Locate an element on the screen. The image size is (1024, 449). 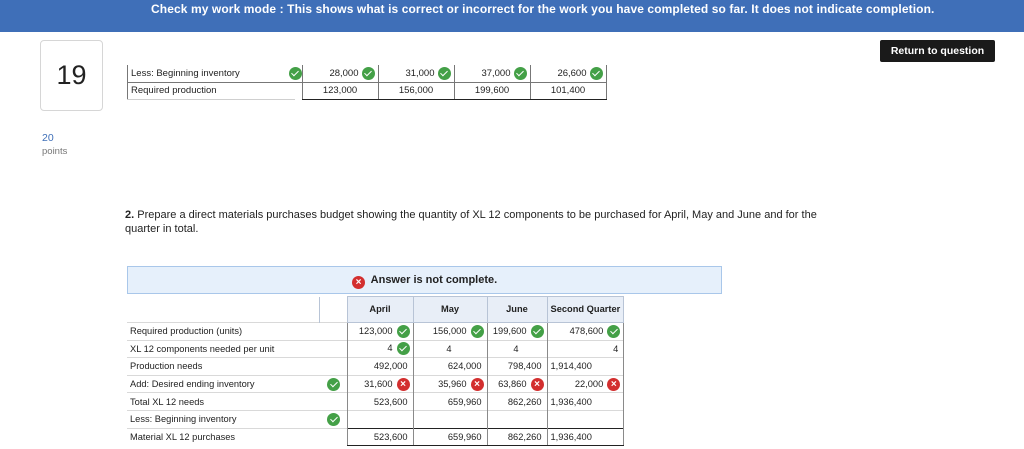
cell-value: 156,000 is located at coordinates (449, 330).